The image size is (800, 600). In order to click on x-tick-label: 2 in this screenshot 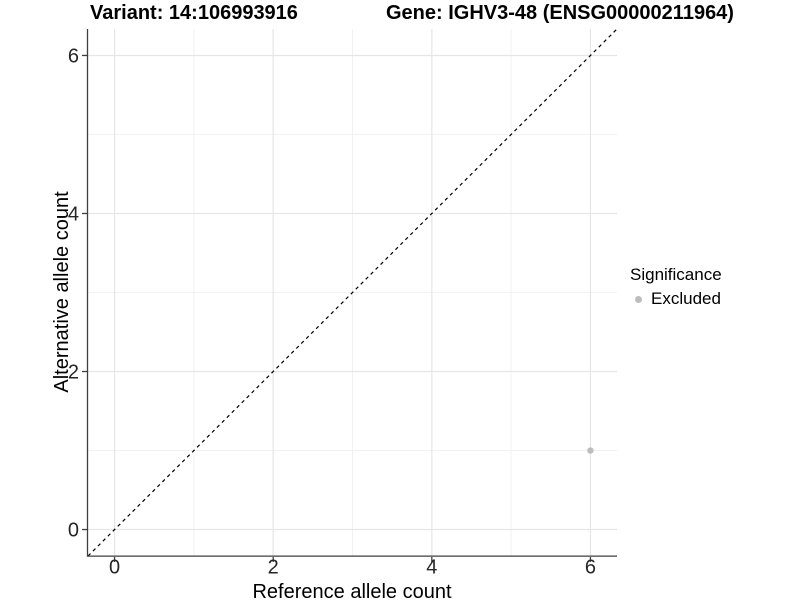, I will do `click(273, 568)`.